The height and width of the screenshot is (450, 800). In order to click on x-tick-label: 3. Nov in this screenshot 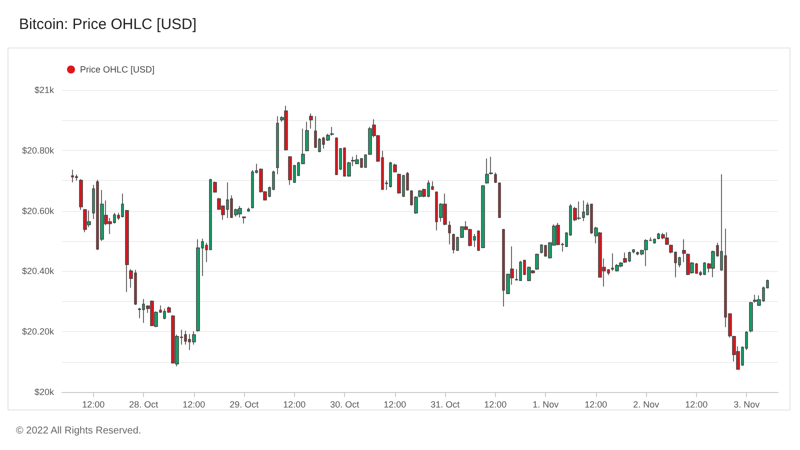, I will do `click(747, 405)`.